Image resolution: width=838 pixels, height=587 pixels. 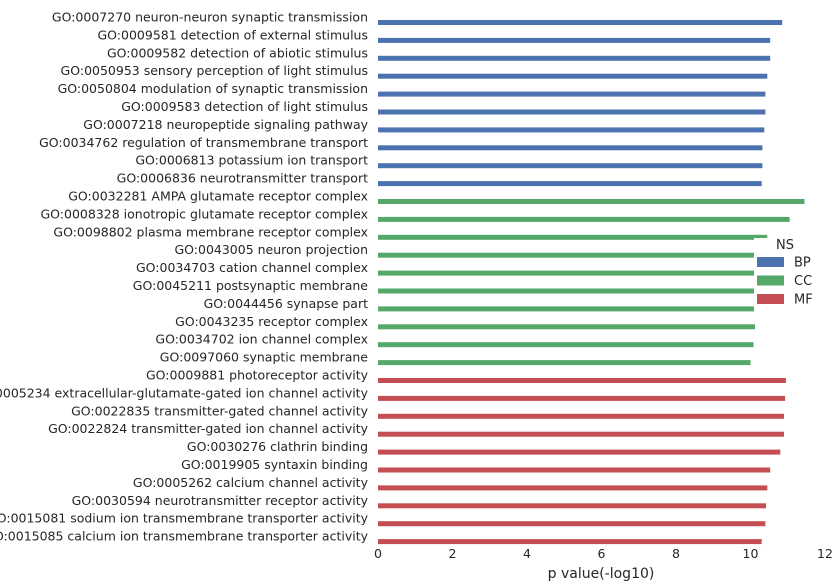 What do you see at coordinates (277, 446) in the screenshot?
I see `category-label: GO:0030276 clathrin binding` at bounding box center [277, 446].